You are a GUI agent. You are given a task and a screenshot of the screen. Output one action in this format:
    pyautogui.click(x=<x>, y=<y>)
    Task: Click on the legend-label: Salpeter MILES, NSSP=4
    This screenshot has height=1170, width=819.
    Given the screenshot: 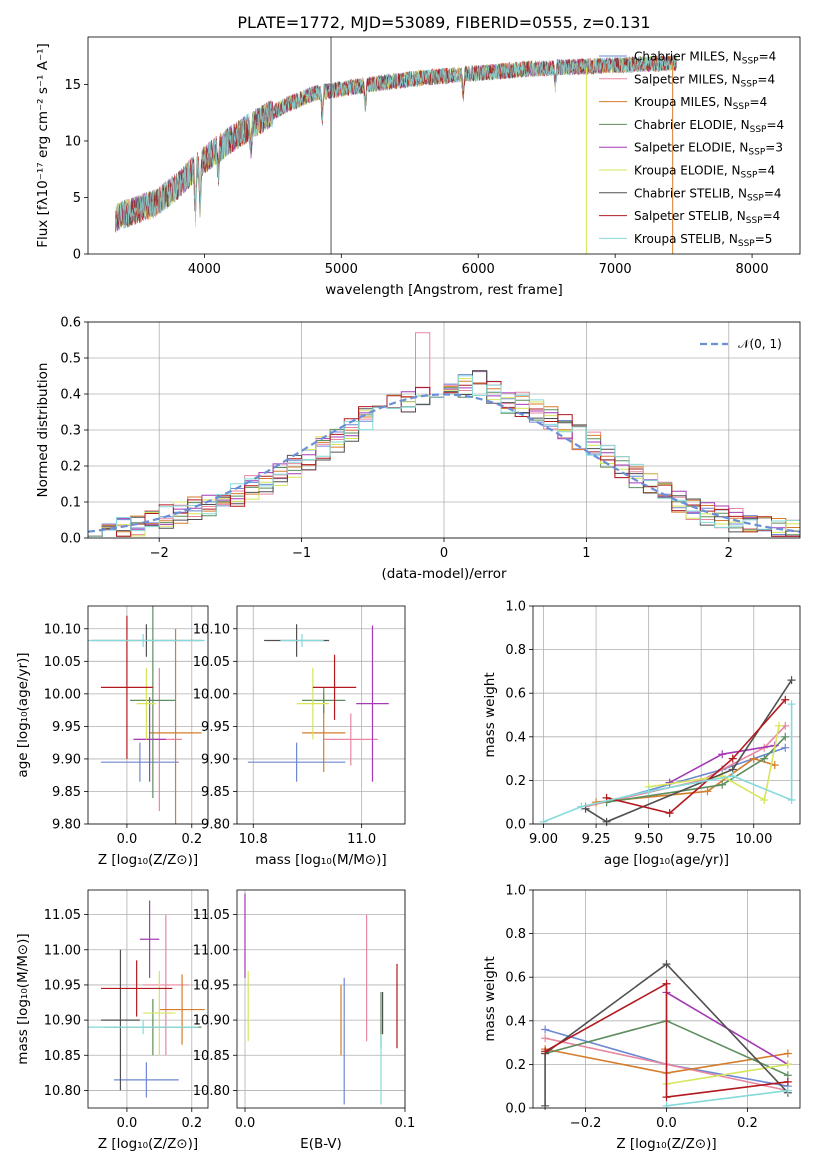 What is the action you would take?
    pyautogui.click(x=704, y=80)
    